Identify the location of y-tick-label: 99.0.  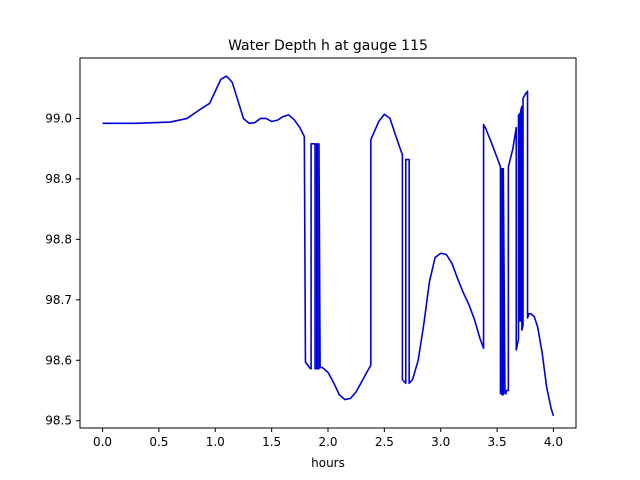
(58, 118).